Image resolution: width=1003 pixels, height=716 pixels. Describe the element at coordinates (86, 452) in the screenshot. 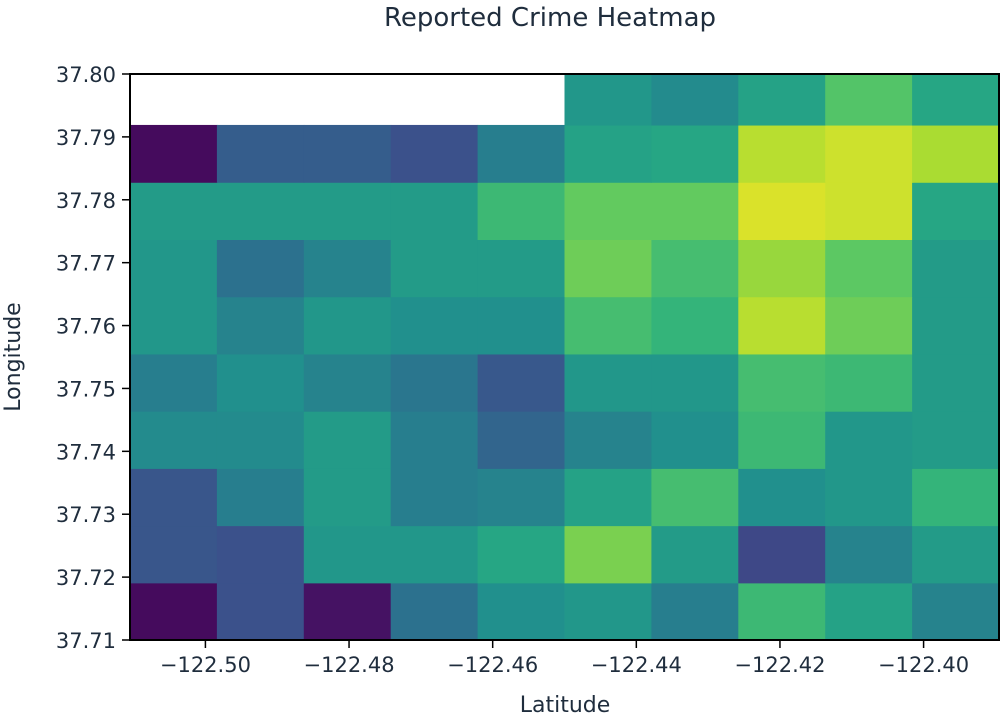

I see `y-tick-label: 37.74` at that location.